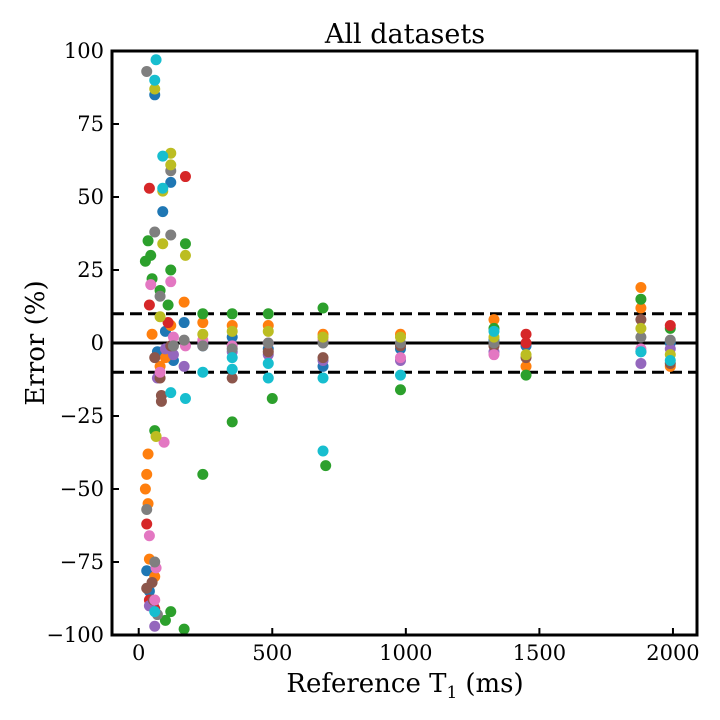 The image size is (720, 720). Describe the element at coordinates (84, 51) in the screenshot. I see `y-tick-label: 100` at that location.